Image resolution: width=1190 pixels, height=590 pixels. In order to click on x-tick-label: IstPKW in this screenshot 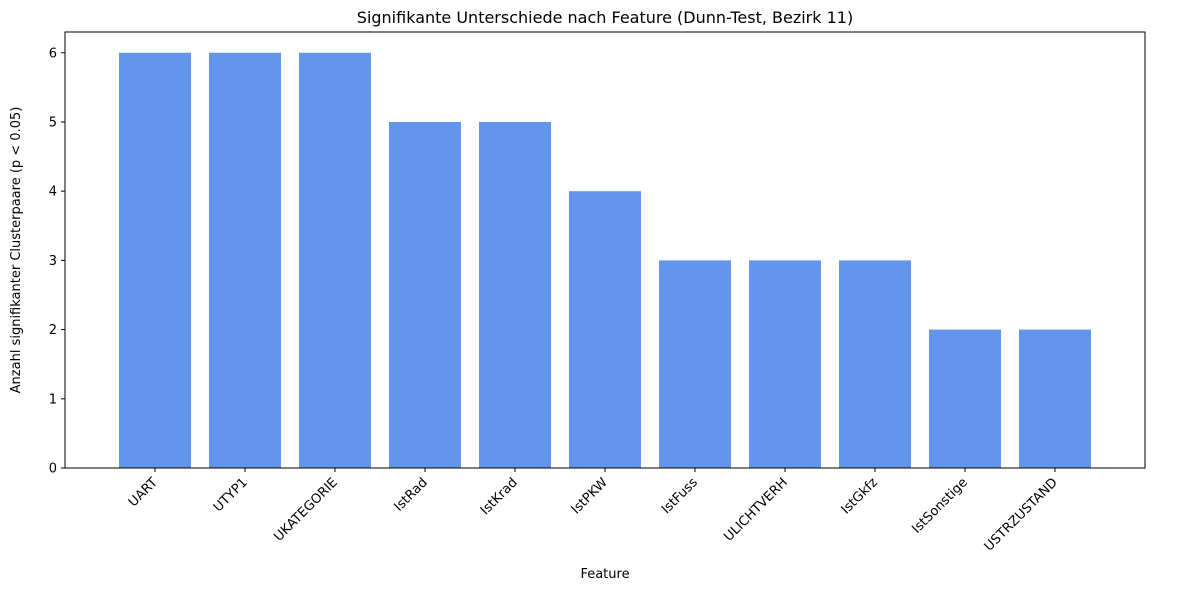, I will do `click(590, 496)`.